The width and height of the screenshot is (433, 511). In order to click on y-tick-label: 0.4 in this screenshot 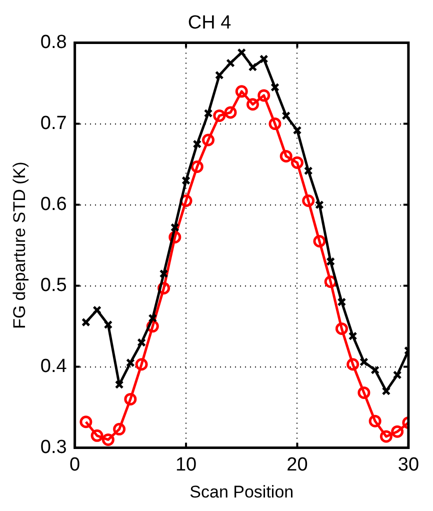, I will do `click(54, 367)`.